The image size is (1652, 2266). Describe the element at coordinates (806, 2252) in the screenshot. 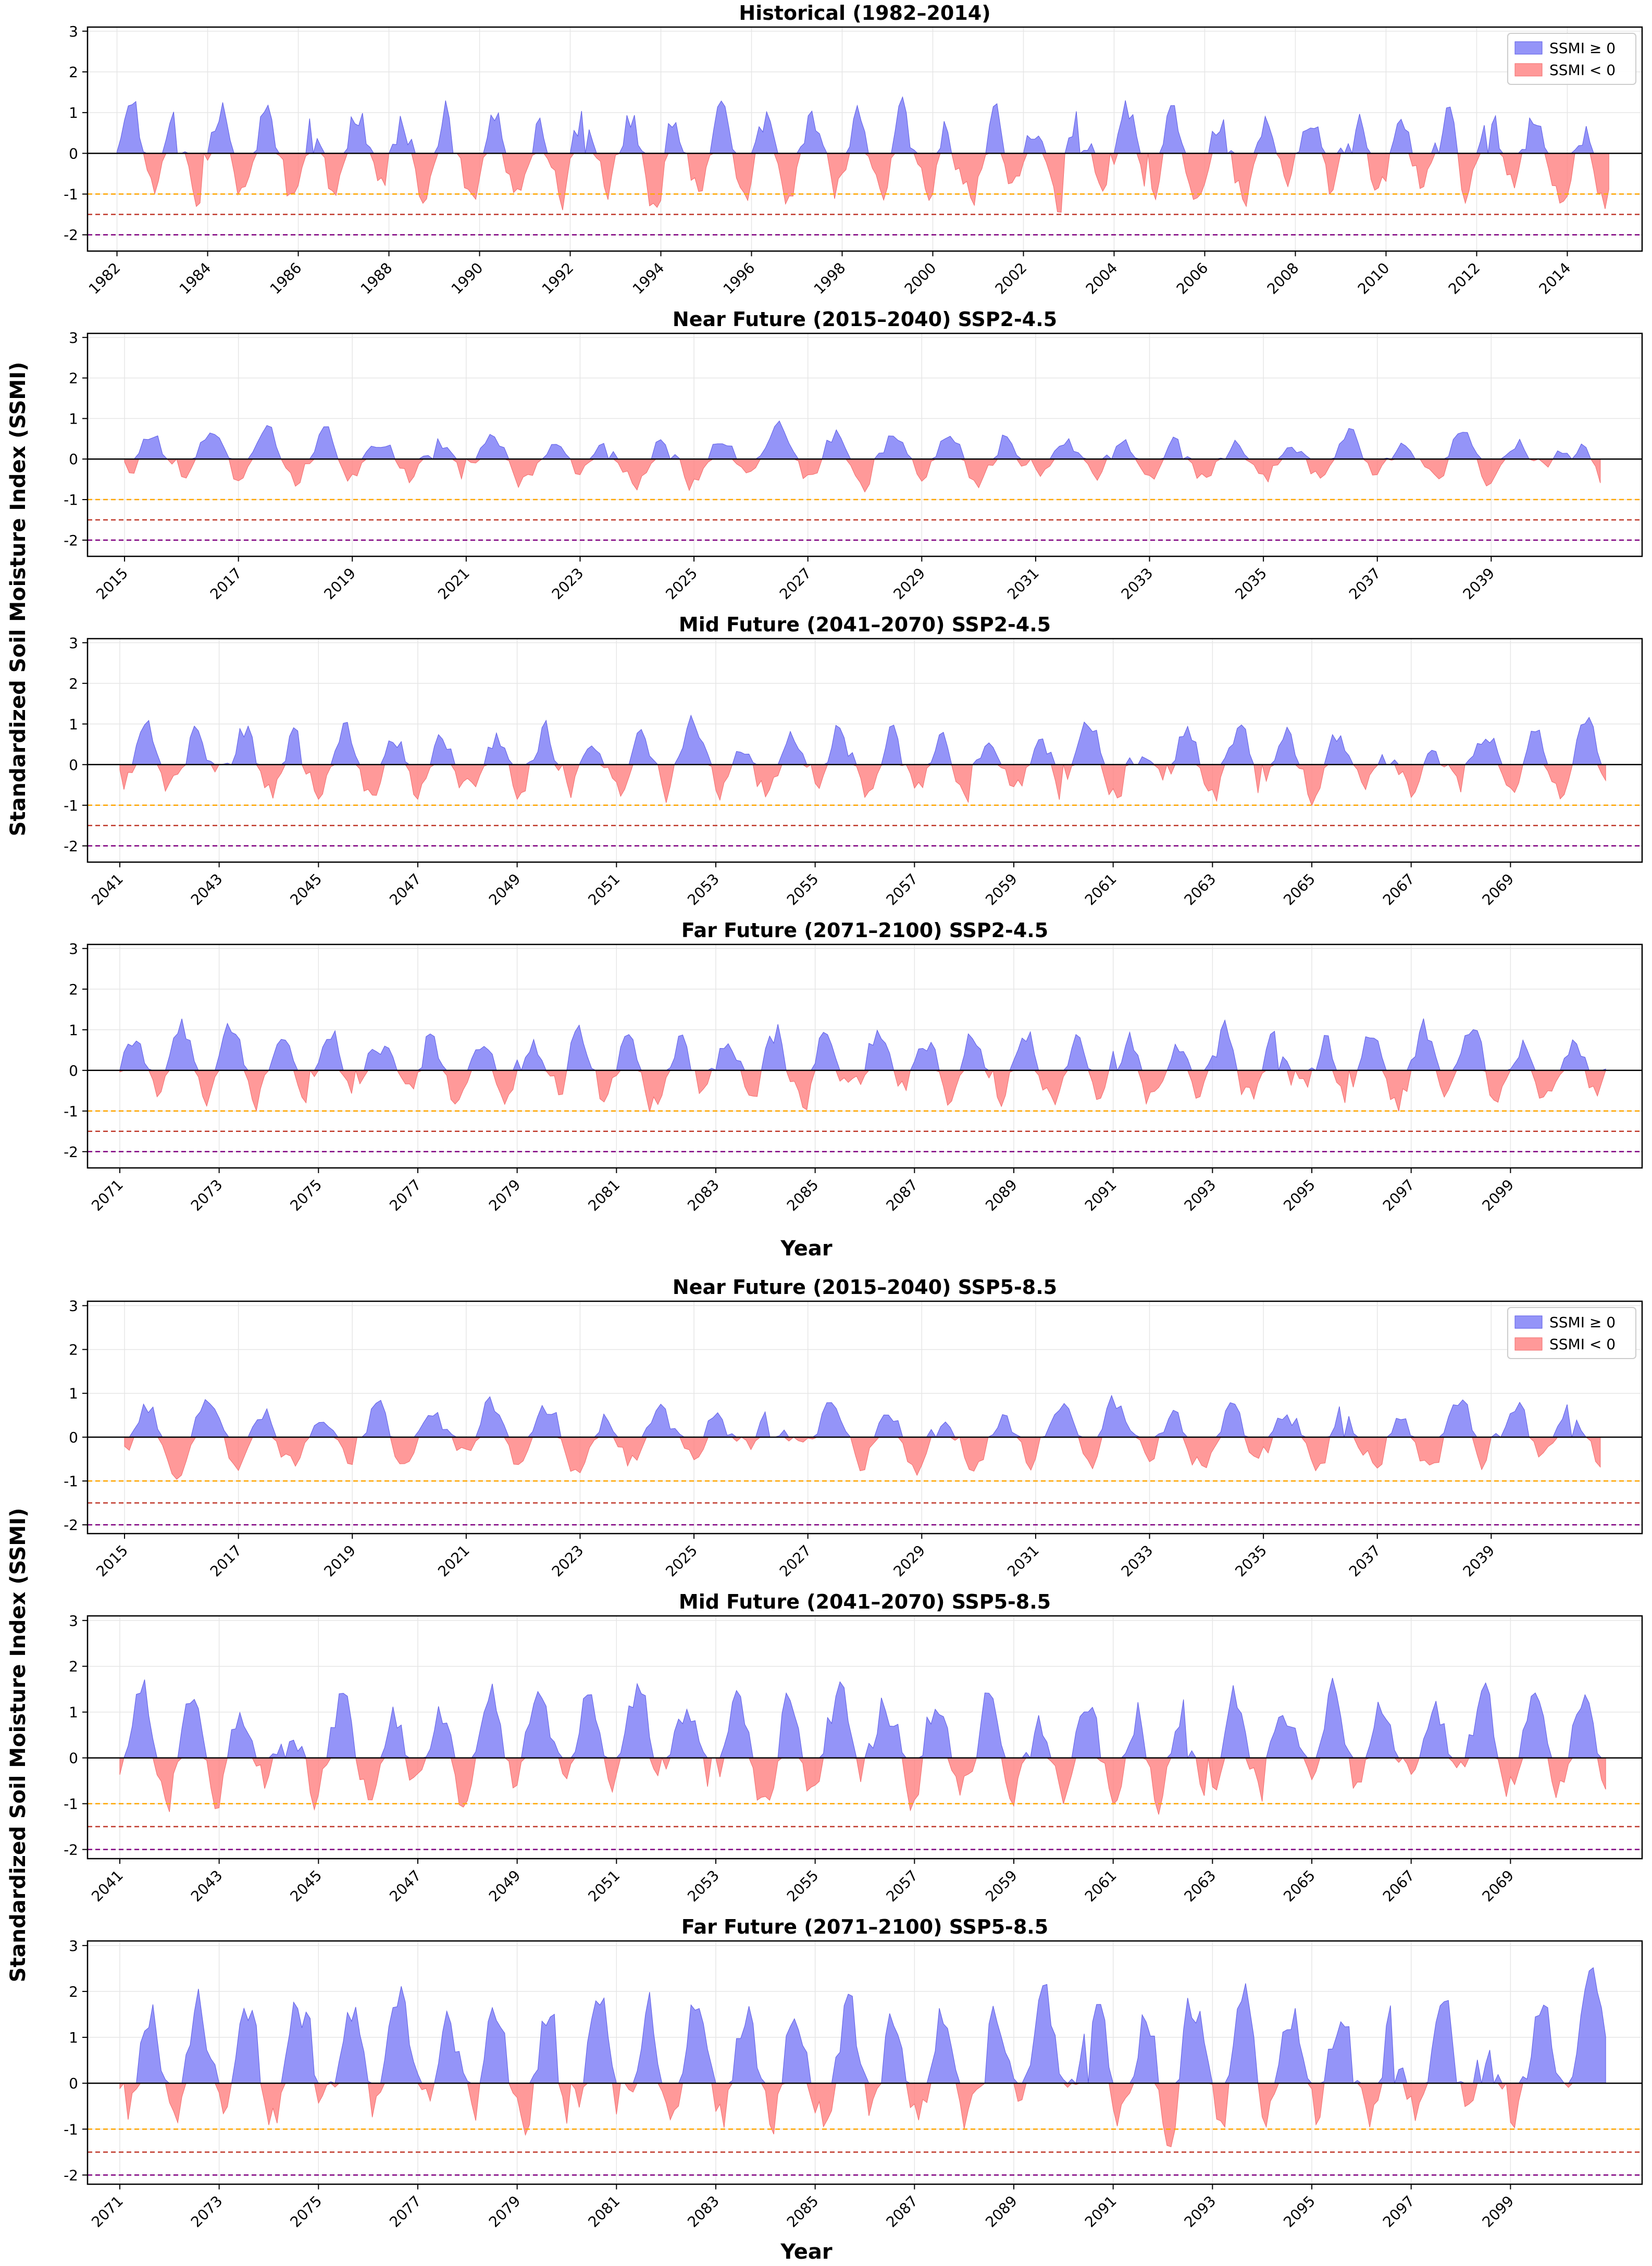

I see `x-axis-label-ssp585: Year` at that location.